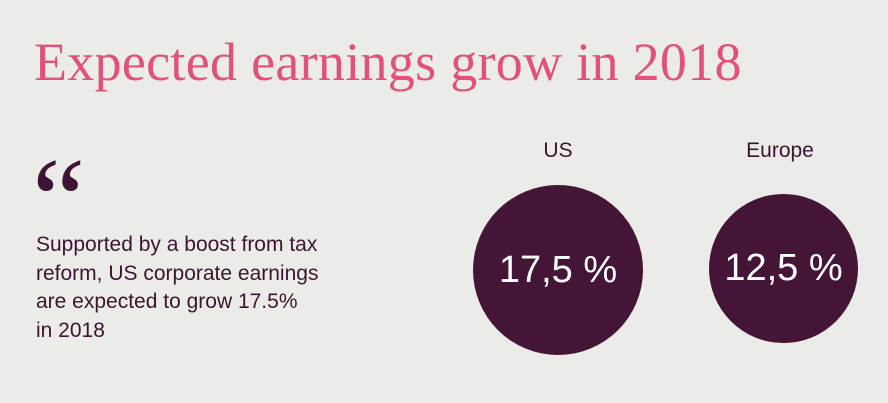 The height and width of the screenshot is (403, 888). I want to click on region-label-europe: Europe, so click(780, 150).